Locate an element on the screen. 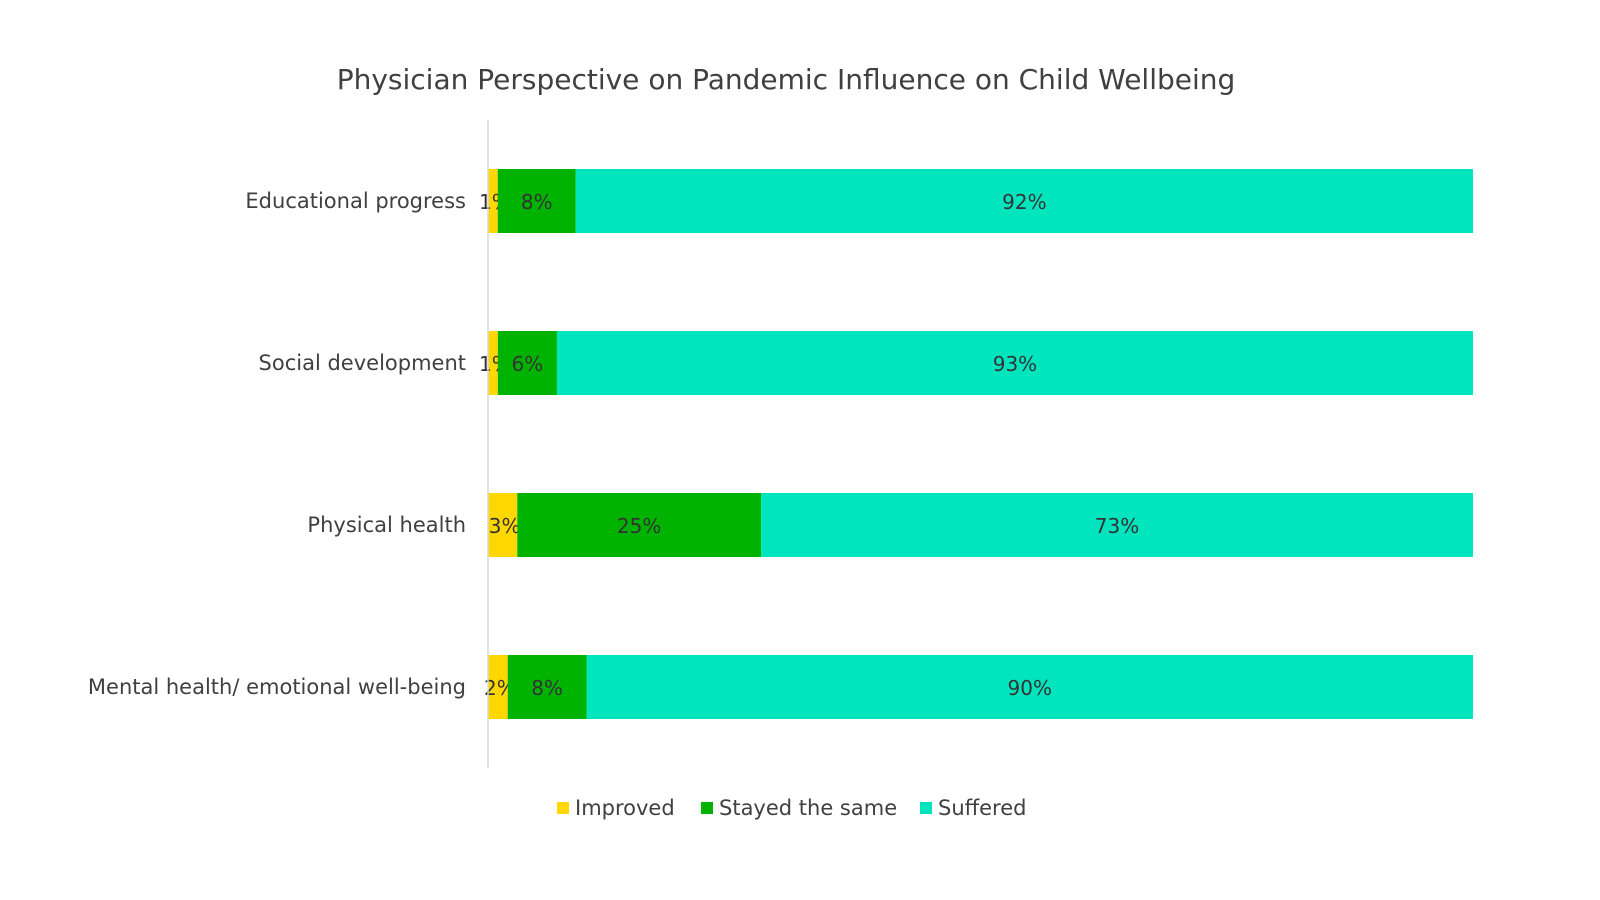 The image size is (1600, 900). data-label-stayed-the-same-educational-progress: 8% is located at coordinates (537, 202).